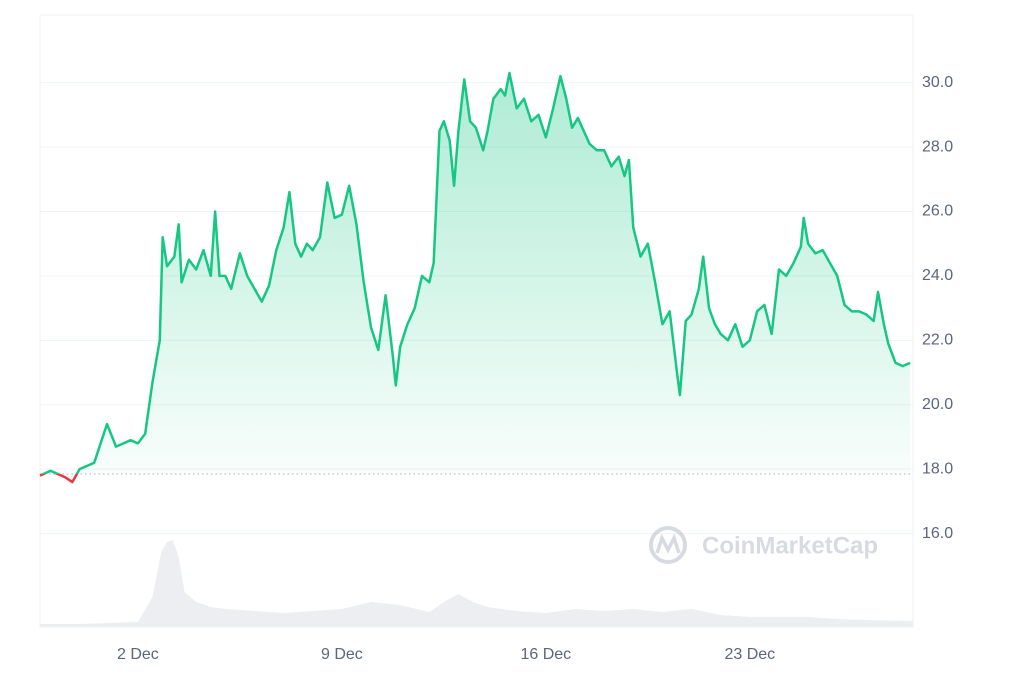 Image resolution: width=1024 pixels, height=688 pixels. I want to click on x-tick-label: 2 Dec, so click(138, 654).